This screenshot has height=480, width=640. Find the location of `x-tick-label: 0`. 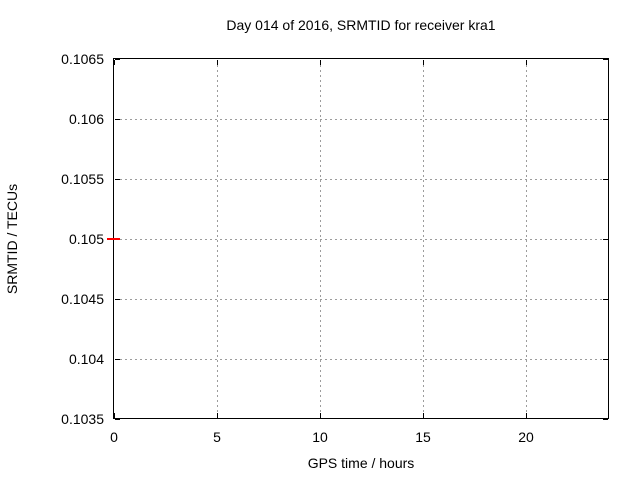

x-tick-label: 0 is located at coordinates (114, 437).